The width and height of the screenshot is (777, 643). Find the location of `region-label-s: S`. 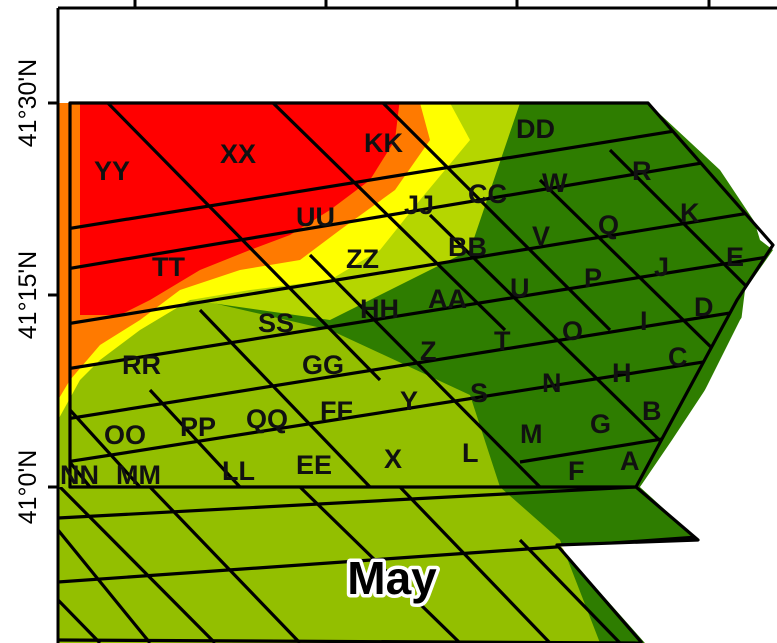

region-label-s: S is located at coordinates (479, 393).